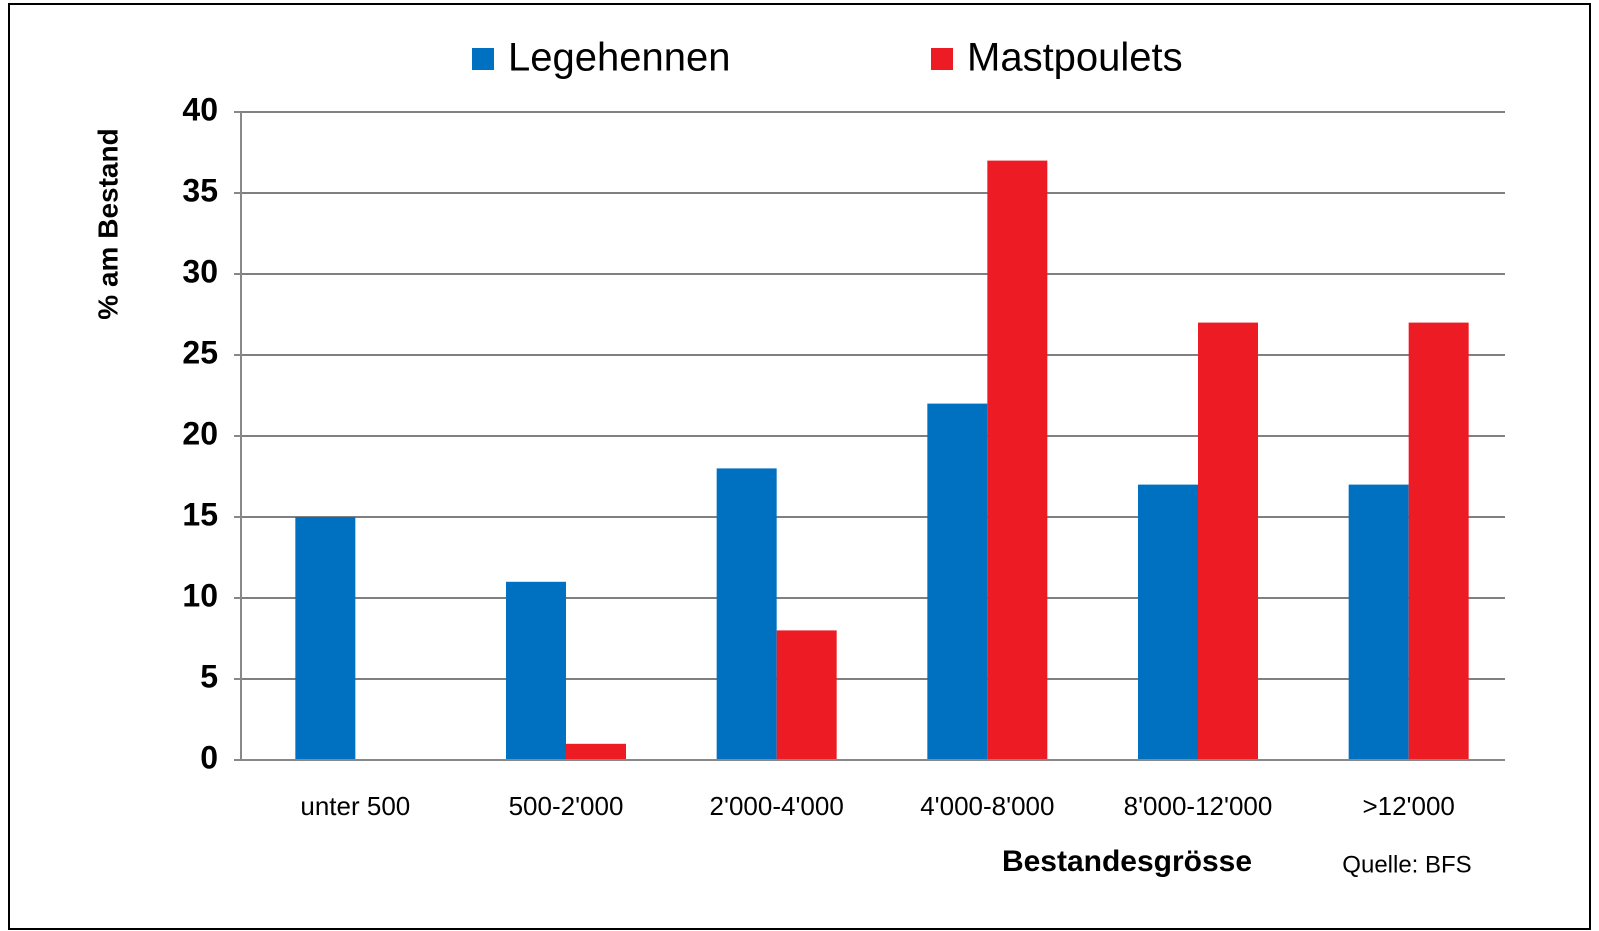 Image resolution: width=1599 pixels, height=931 pixels. What do you see at coordinates (566, 806) in the screenshot?
I see `x-tick-label: 500-2'000` at bounding box center [566, 806].